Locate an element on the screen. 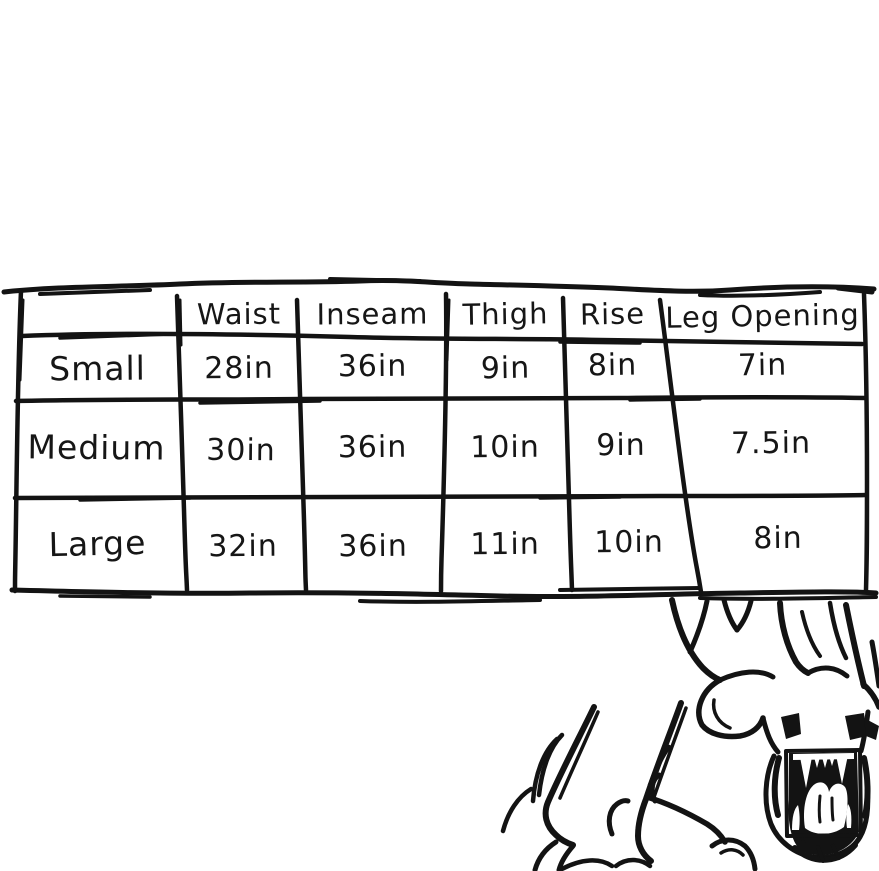 The height and width of the screenshot is (871, 879). cell-small-rise: 8in is located at coordinates (612, 365).